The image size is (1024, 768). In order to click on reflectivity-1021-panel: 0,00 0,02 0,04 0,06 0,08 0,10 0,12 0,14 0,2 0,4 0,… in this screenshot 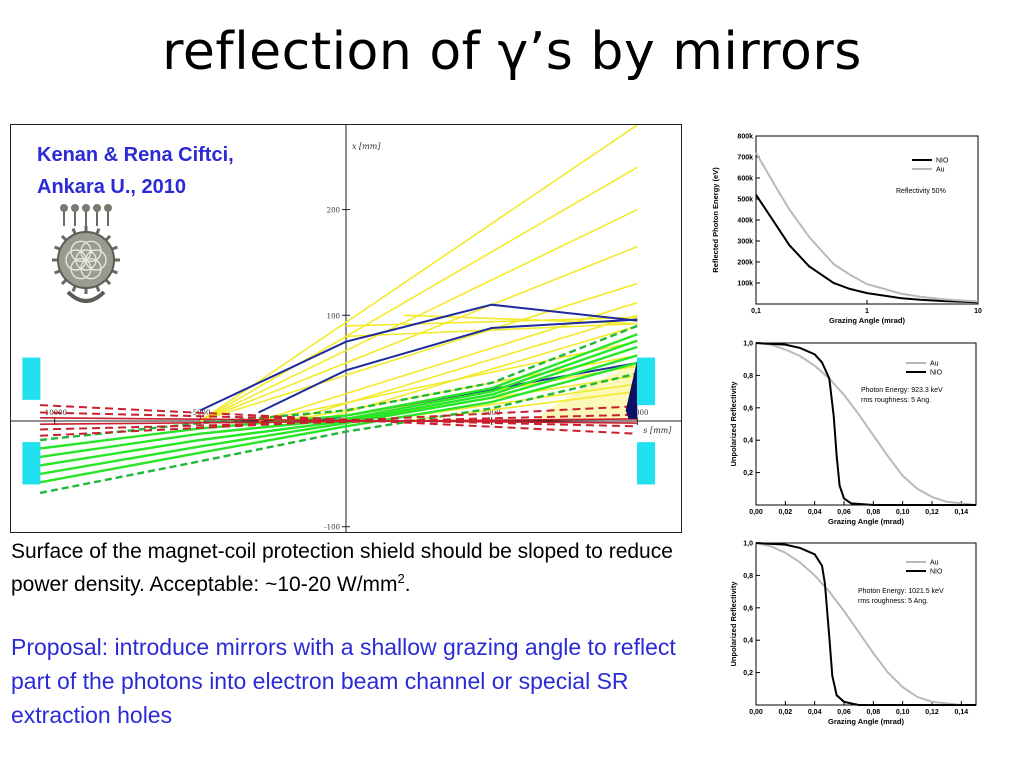, I will do `click(851, 632)`.